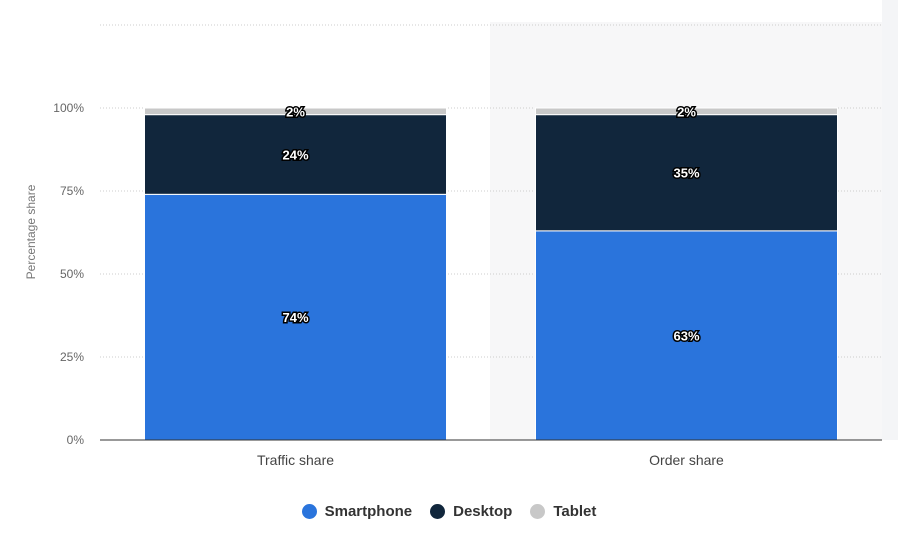 Image resolution: width=898 pixels, height=558 pixels. I want to click on y-tick-label: 50%, so click(72, 274).